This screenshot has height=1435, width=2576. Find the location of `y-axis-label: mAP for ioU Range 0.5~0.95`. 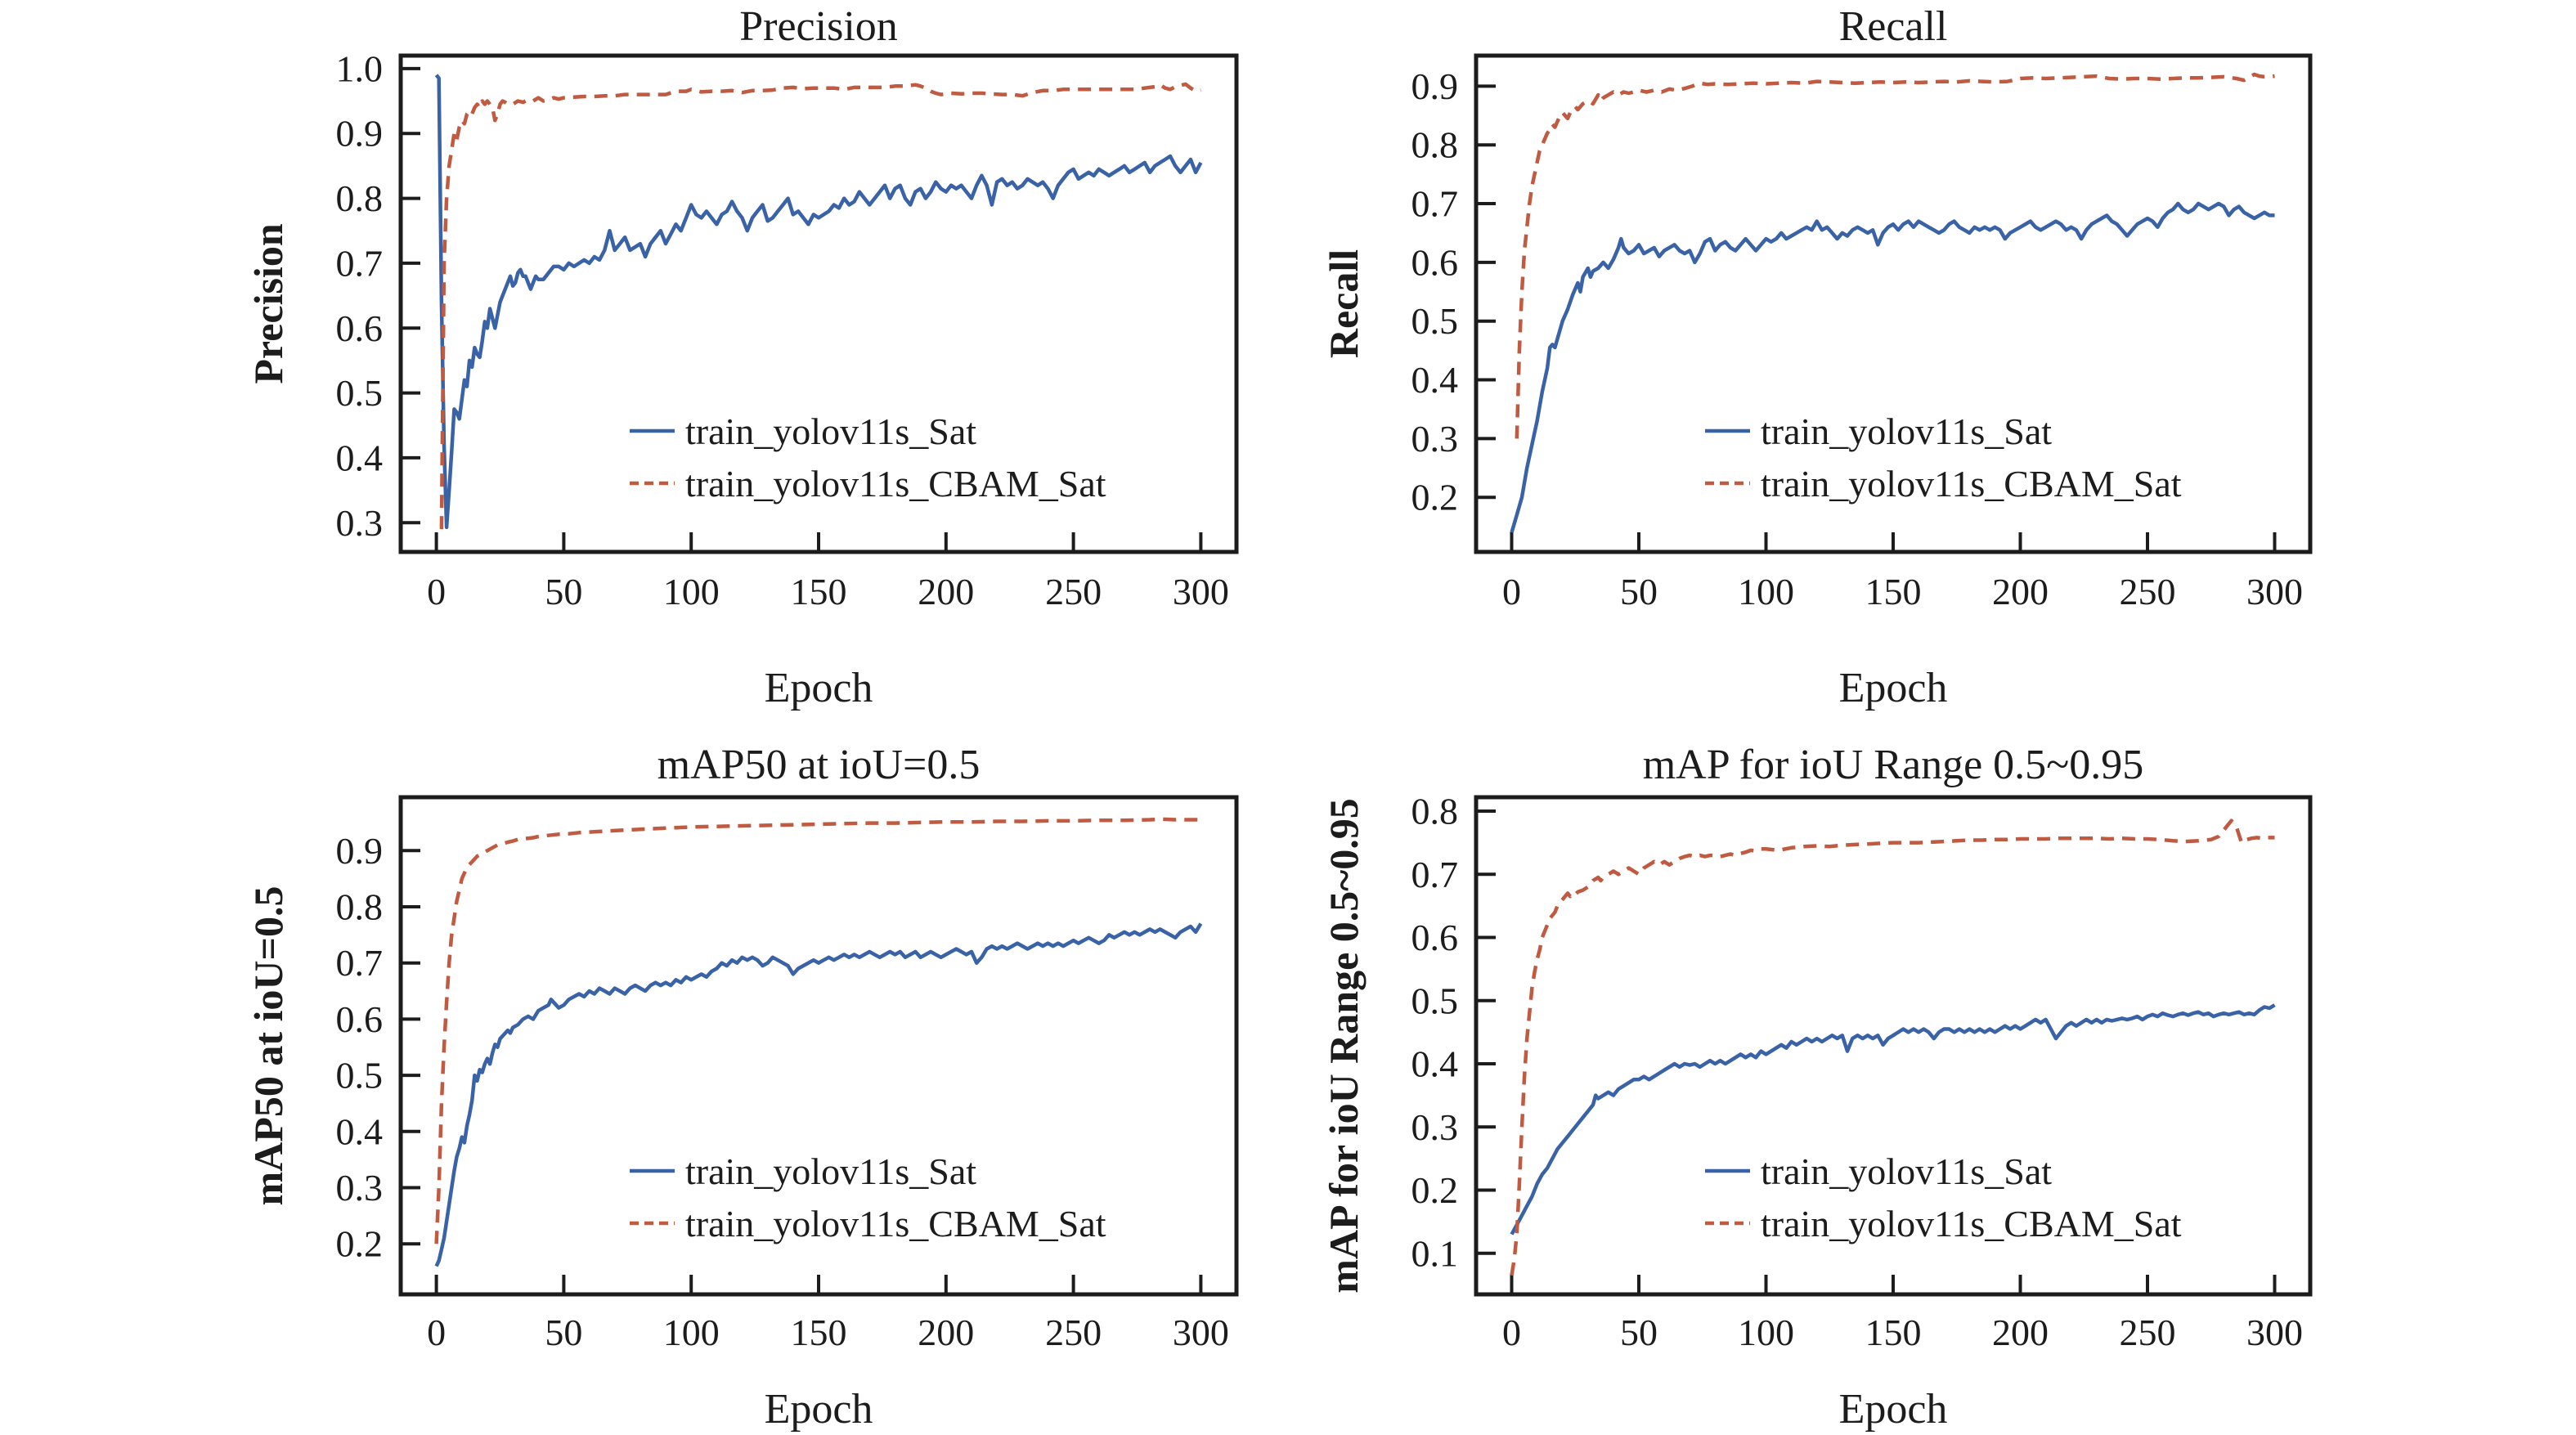

y-axis-label: mAP for ioU Range 0.5~0.95 is located at coordinates (1344, 1046).